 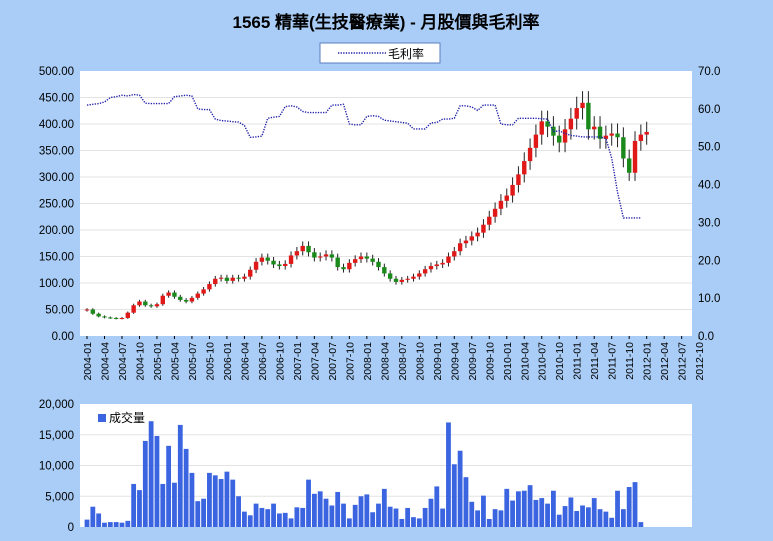 I want to click on x-axis-tick-label: 2011-01, so click(x=578, y=361).